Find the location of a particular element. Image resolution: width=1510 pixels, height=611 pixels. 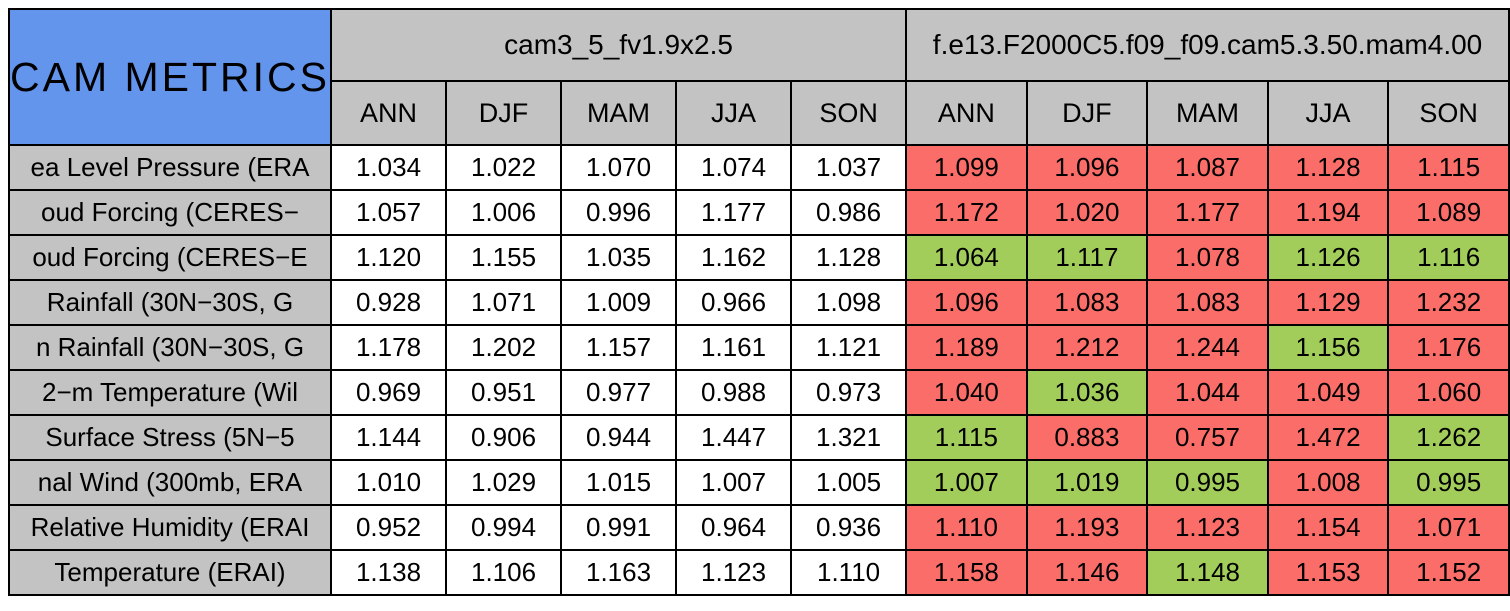

metric-value-model1: 0.988 is located at coordinates (734, 392).